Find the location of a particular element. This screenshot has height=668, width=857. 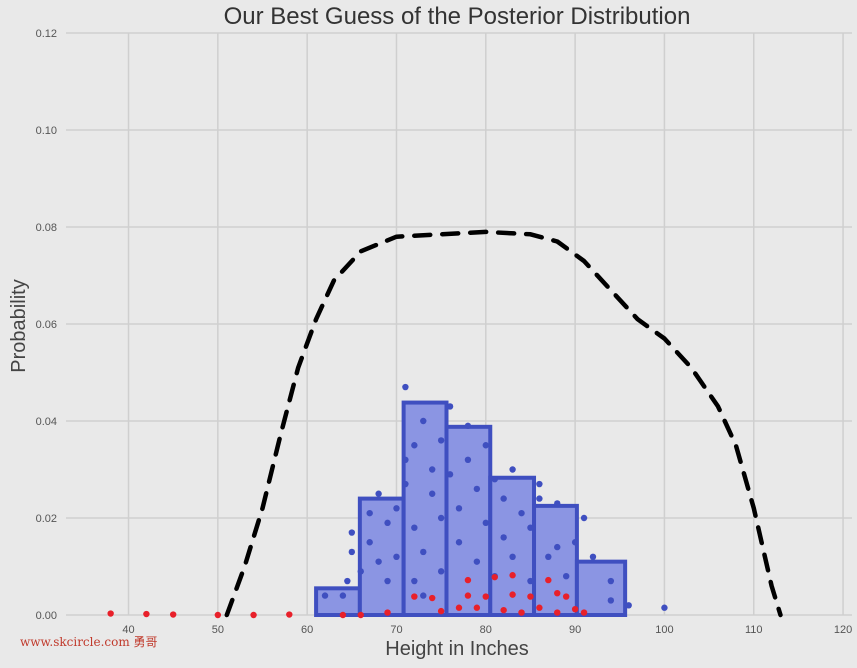

blue-sample-points is located at coordinates (494, 497).